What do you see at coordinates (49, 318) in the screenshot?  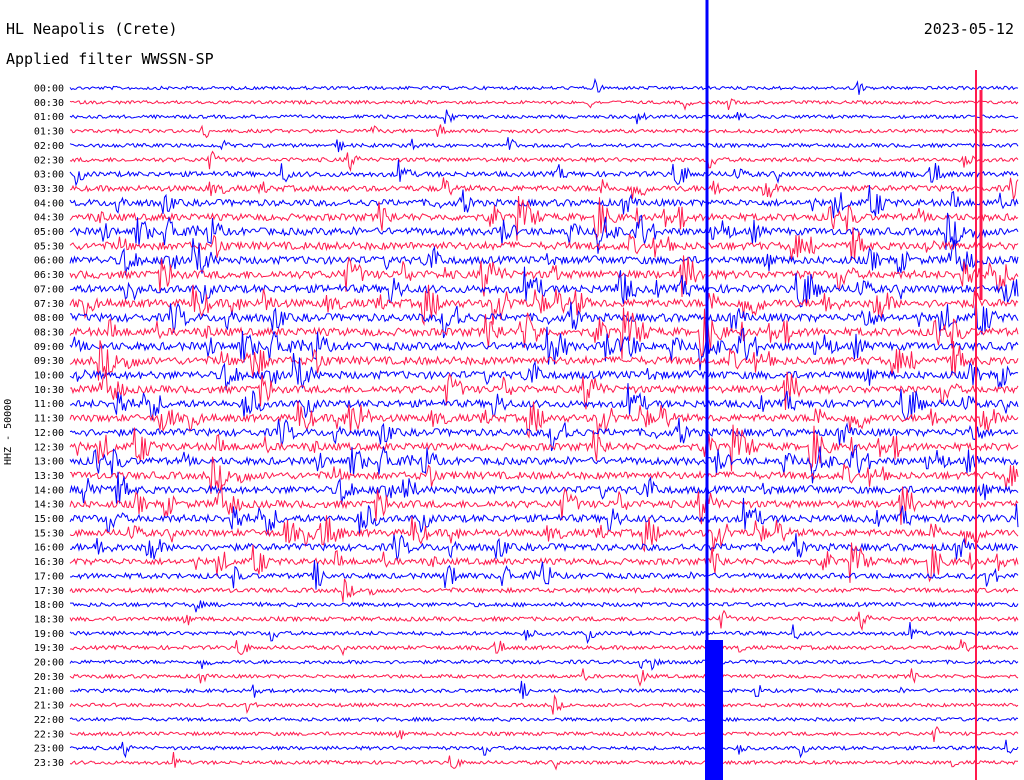 I see `row-time-label: 08:00` at bounding box center [49, 318].